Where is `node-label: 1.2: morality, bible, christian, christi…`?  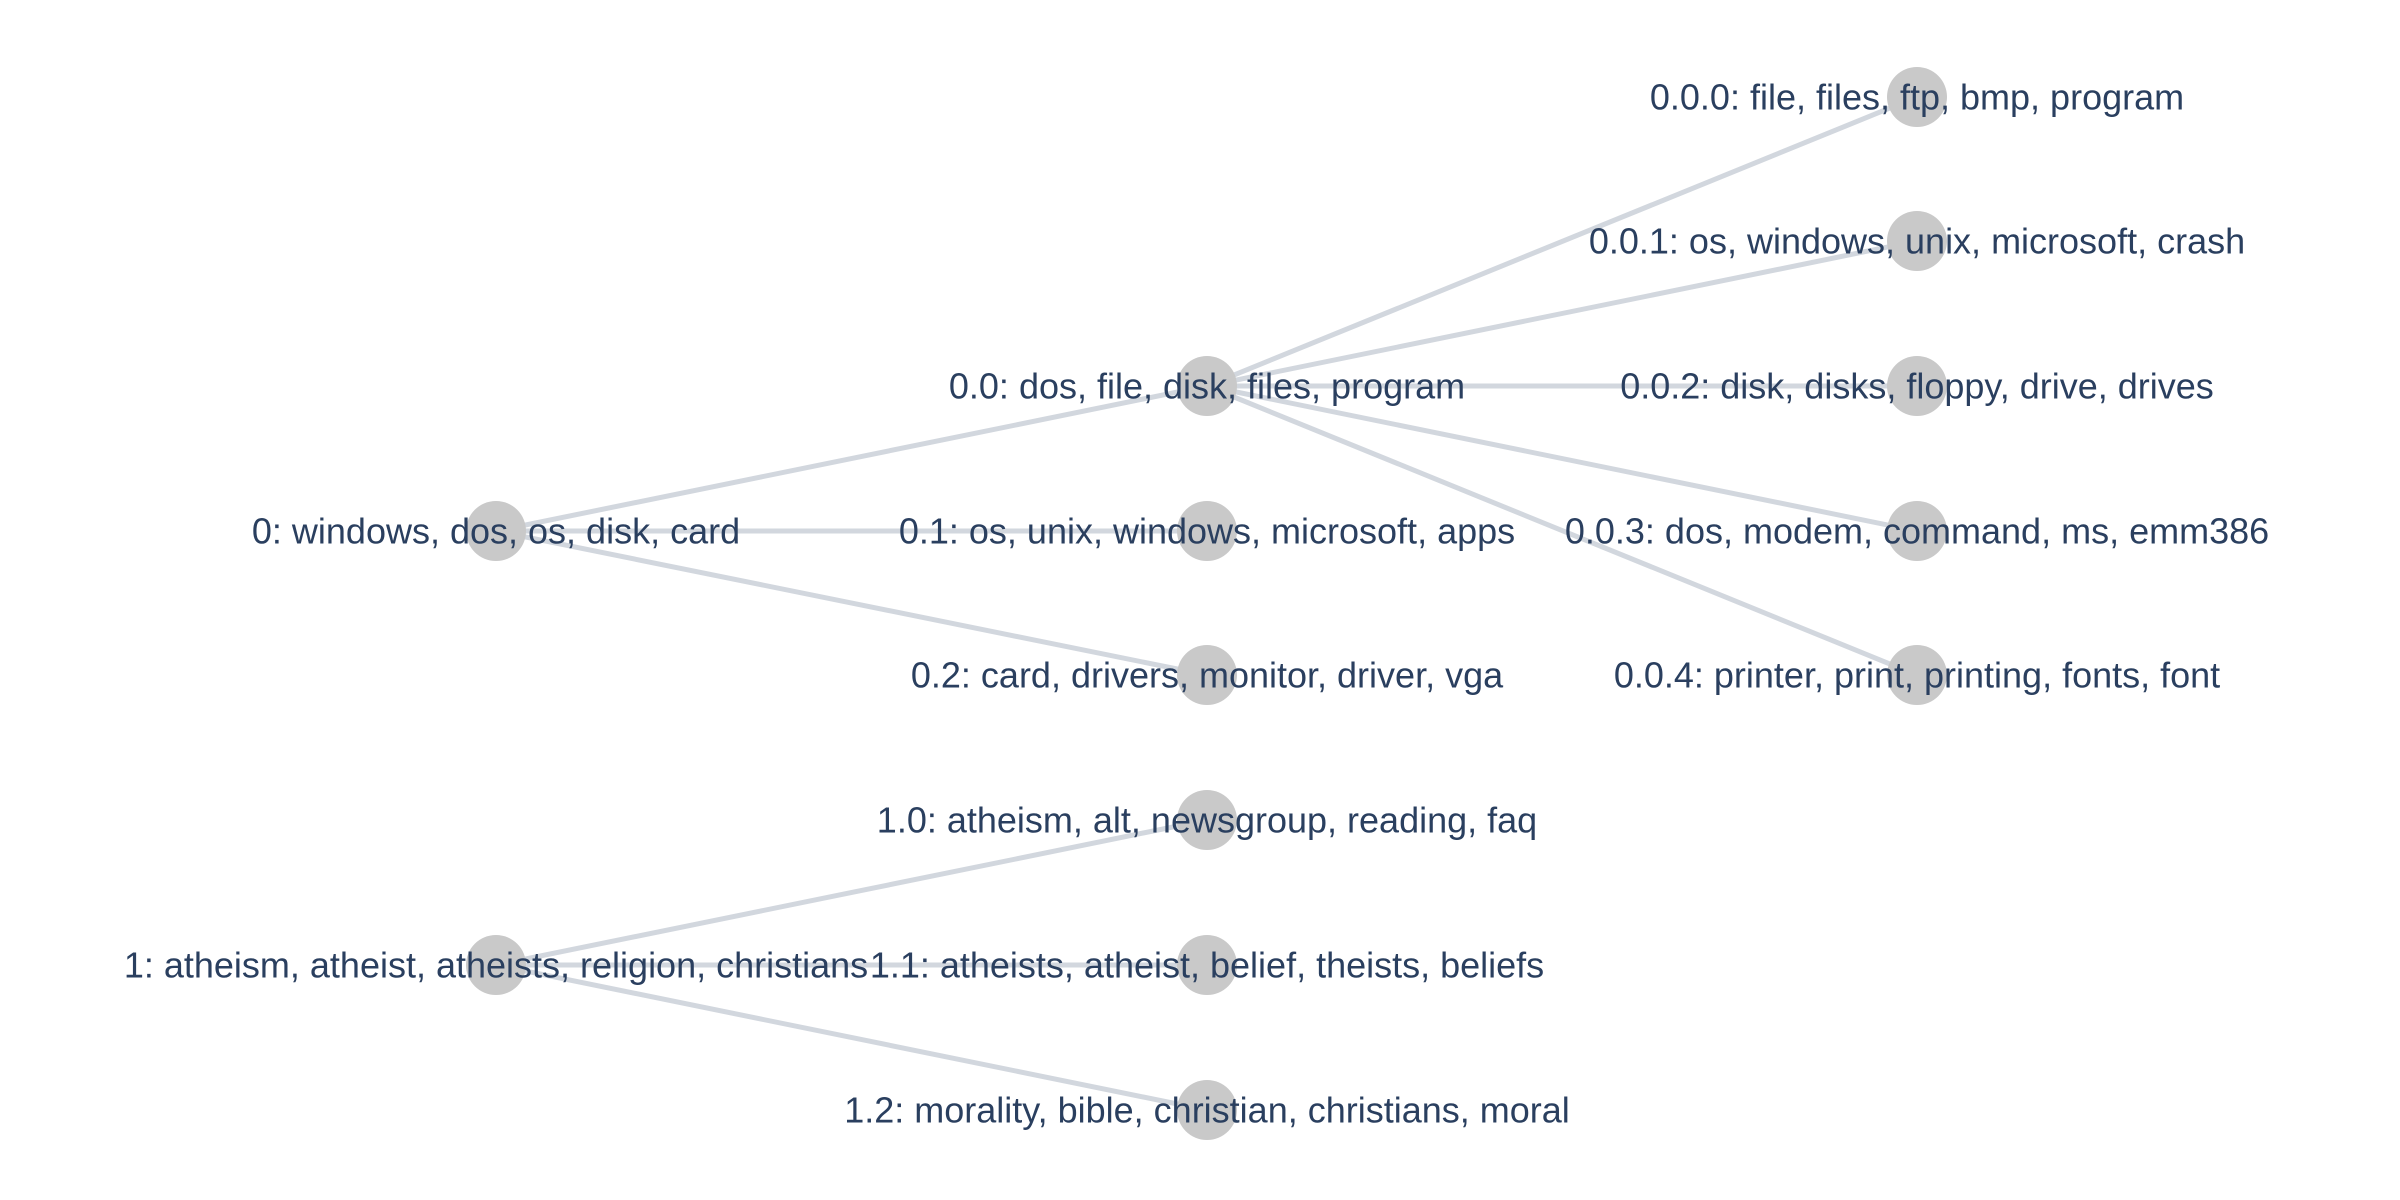 node-label: 1.2: morality, bible, christian, christi… is located at coordinates (1207, 1110).